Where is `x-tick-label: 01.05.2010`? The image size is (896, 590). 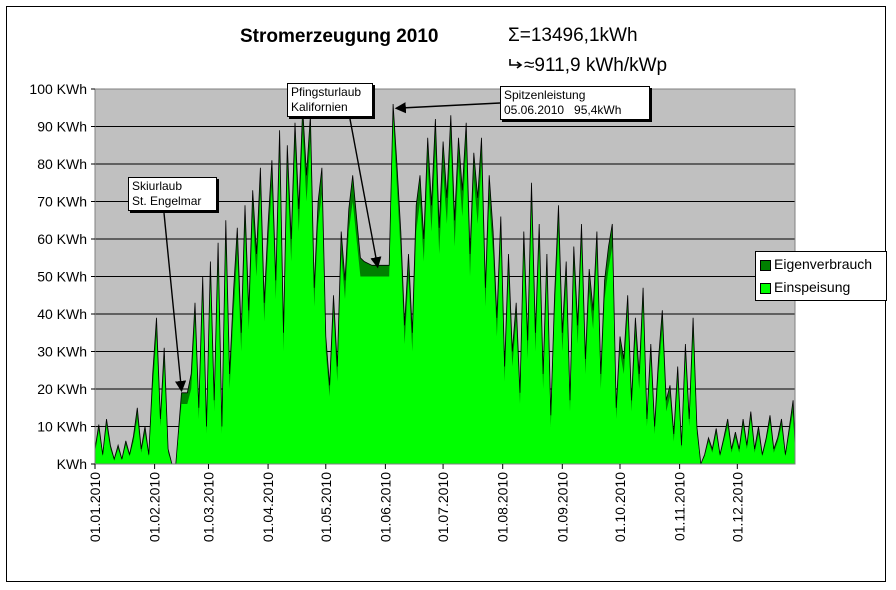
x-tick-label: 01.05.2010 is located at coordinates (326, 507).